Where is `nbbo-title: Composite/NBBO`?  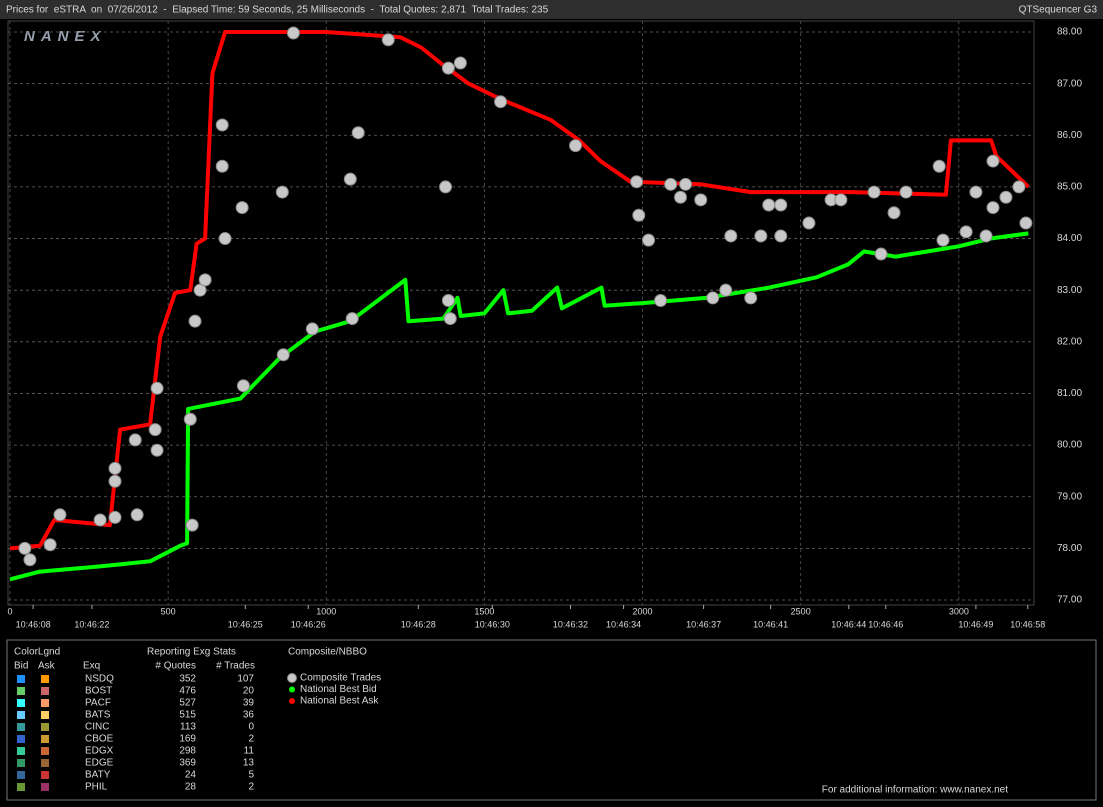 nbbo-title: Composite/NBBO is located at coordinates (327, 652).